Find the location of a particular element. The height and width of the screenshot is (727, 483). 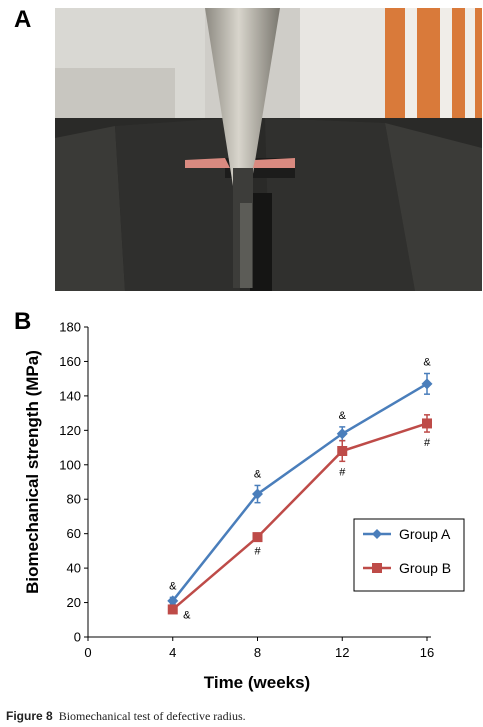

y-tick-label: 120 is located at coordinates (70, 430).